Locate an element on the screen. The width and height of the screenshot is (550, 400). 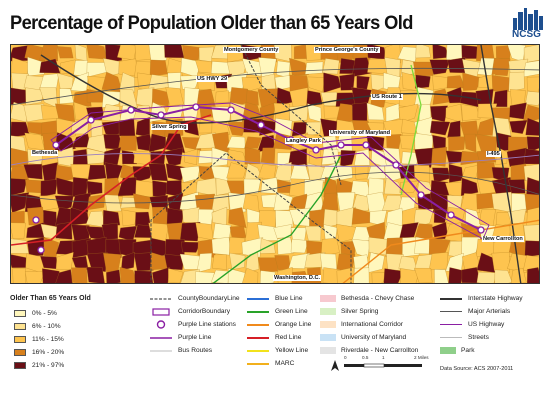
legend-class-label: 6% - 10% is located at coordinates (46, 326).